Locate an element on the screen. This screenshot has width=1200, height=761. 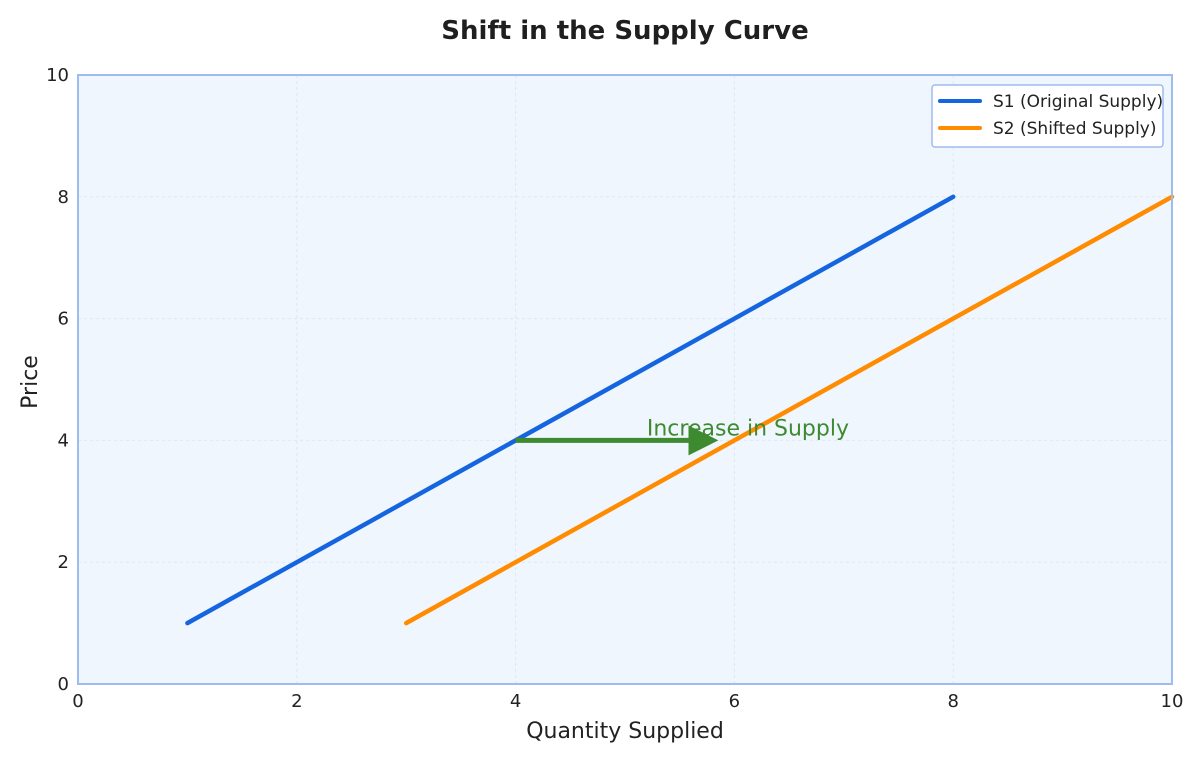
chart-title: Shift in the Supply Curve is located at coordinates (624, 31).